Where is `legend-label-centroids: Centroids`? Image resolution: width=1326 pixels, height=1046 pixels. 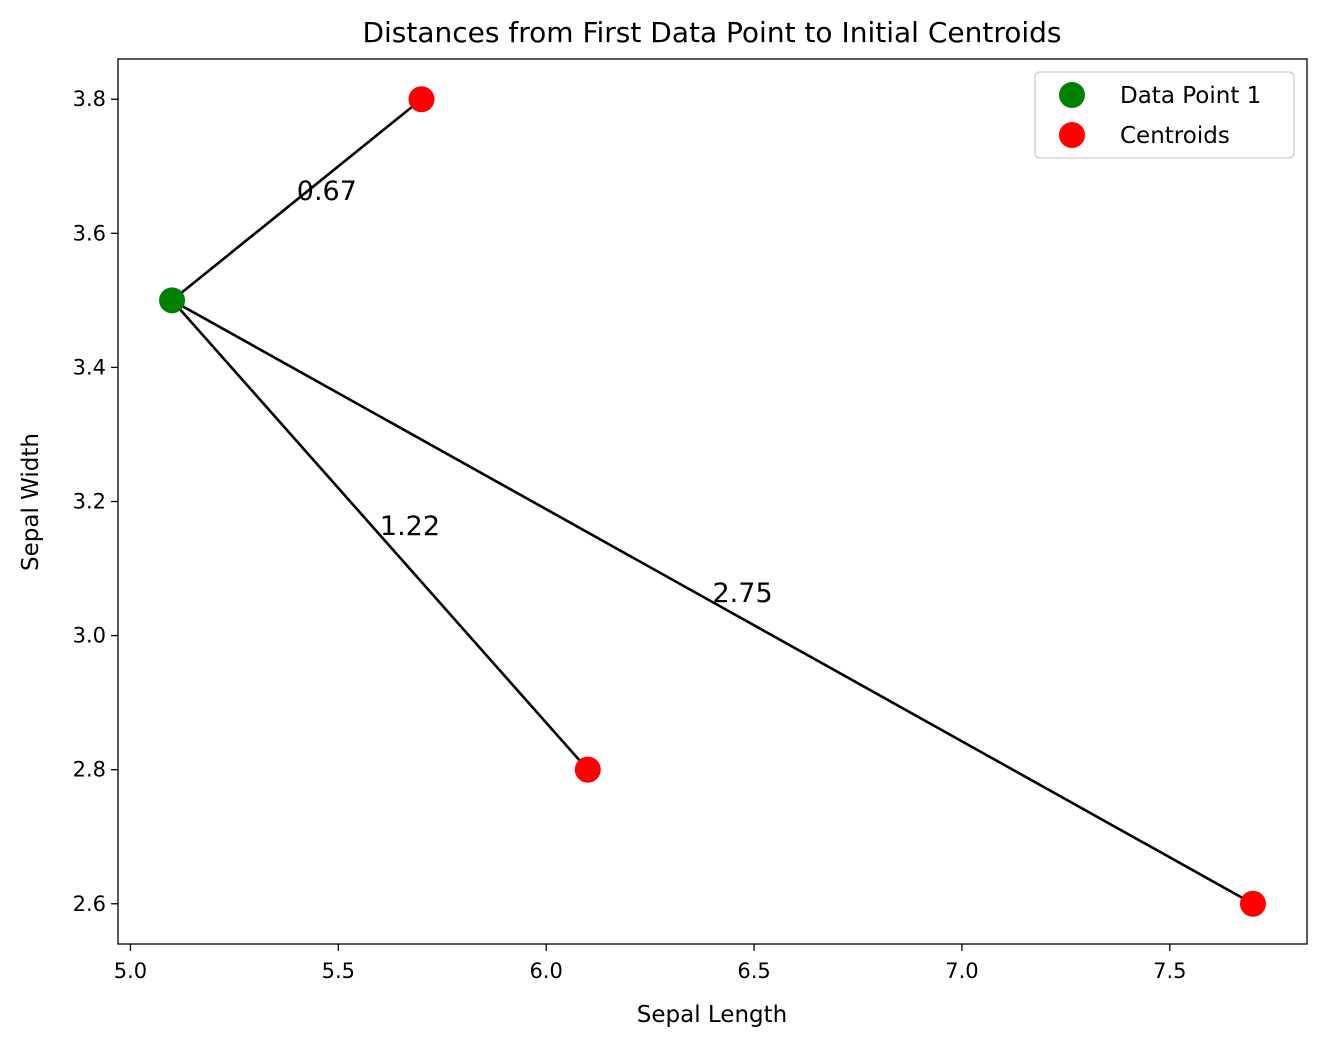 legend-label-centroids: Centroids is located at coordinates (1175, 136).